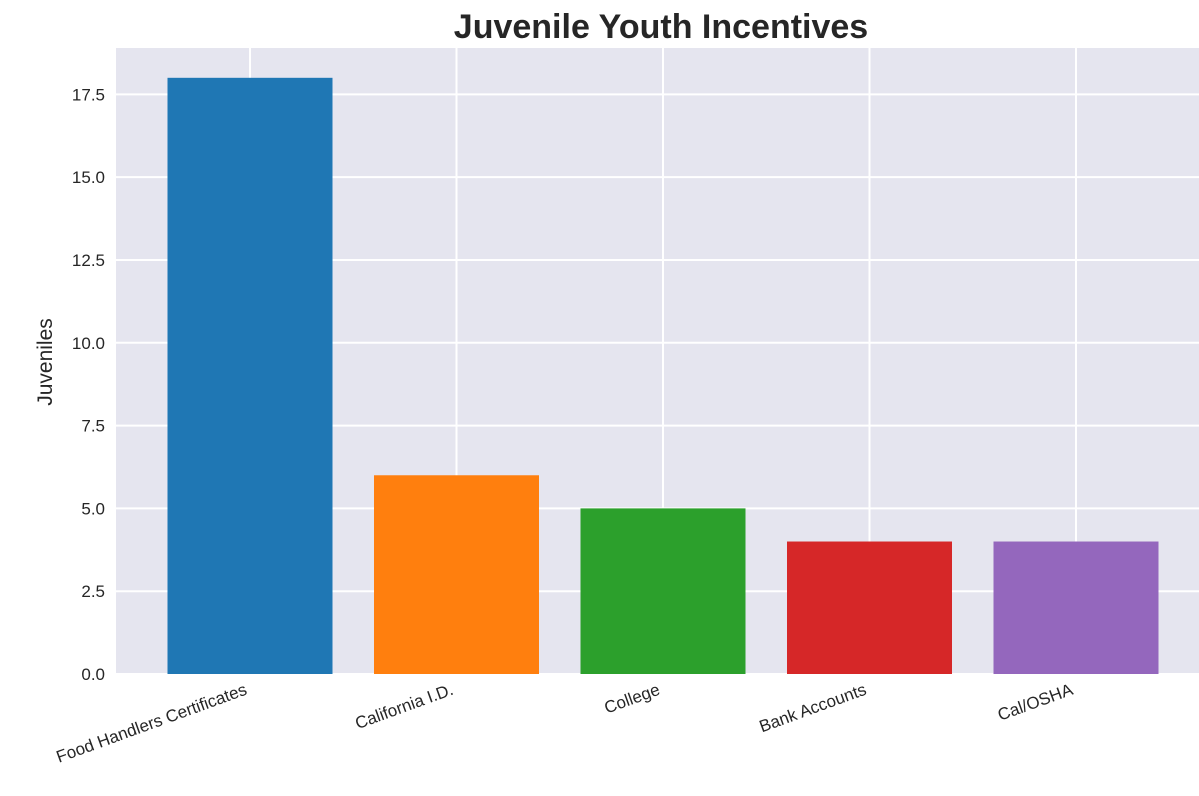  Describe the element at coordinates (632, 699) in the screenshot. I see `x-tick-label: College` at that location.